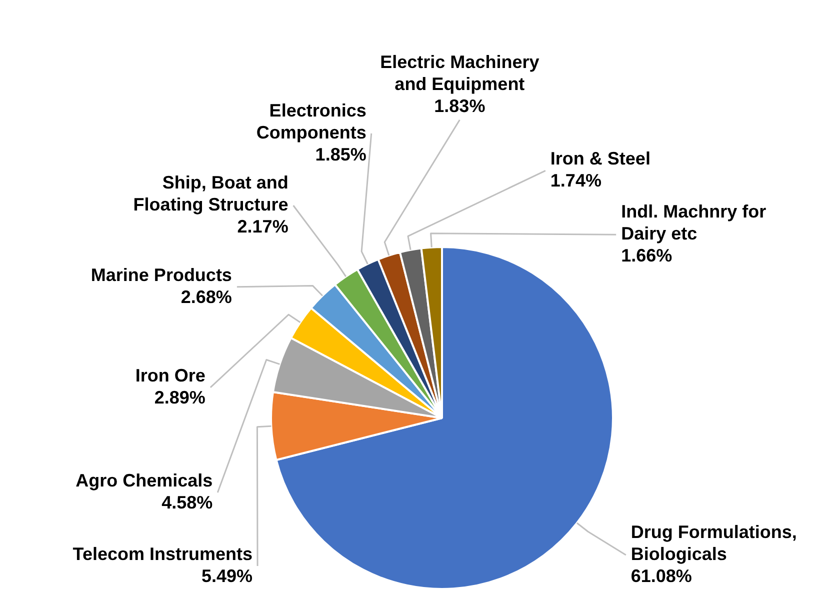 The image size is (839, 592). Describe the element at coordinates (661, 576) in the screenshot. I see `data-label: 61.08%` at that location.